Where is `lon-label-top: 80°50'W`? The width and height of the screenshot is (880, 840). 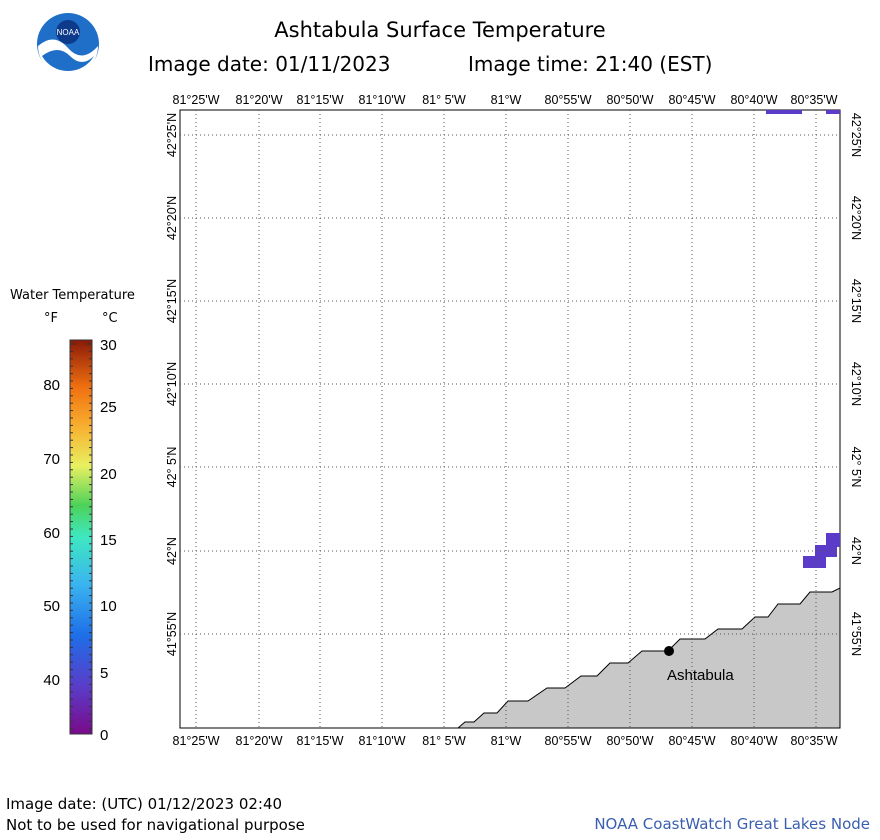
lon-label-top: 80°50'W is located at coordinates (630, 100).